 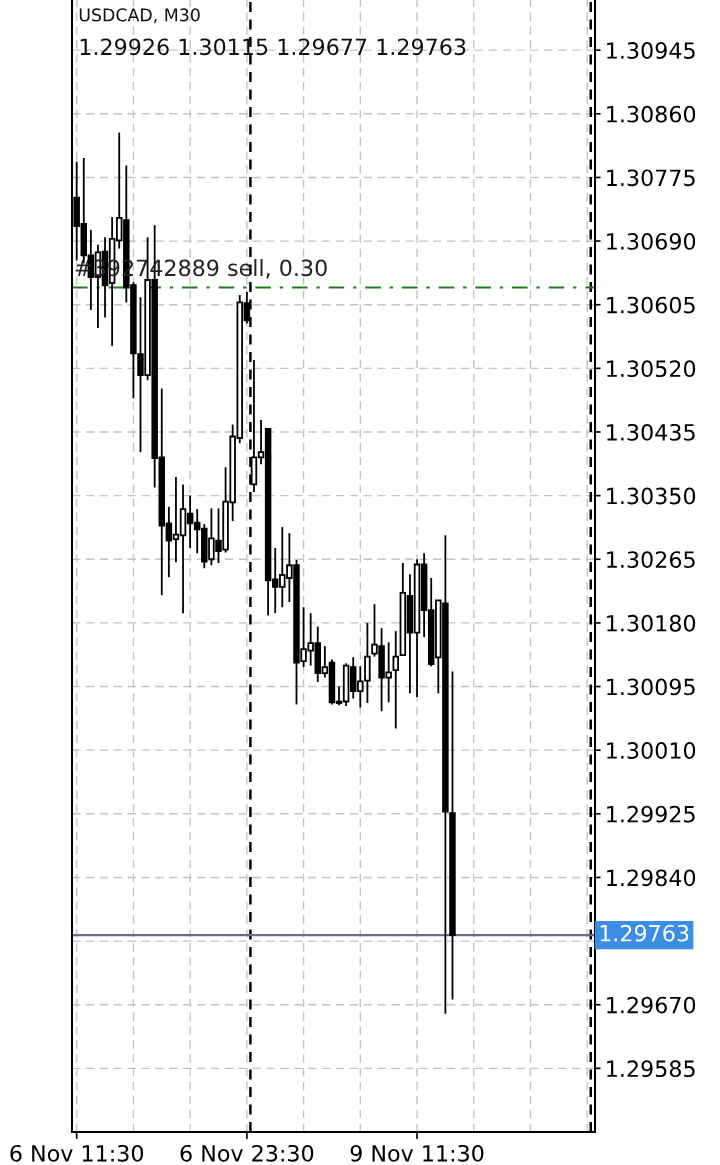 What do you see at coordinates (651, 878) in the screenshot?
I see `y-tick-label: 1.29840` at bounding box center [651, 878].